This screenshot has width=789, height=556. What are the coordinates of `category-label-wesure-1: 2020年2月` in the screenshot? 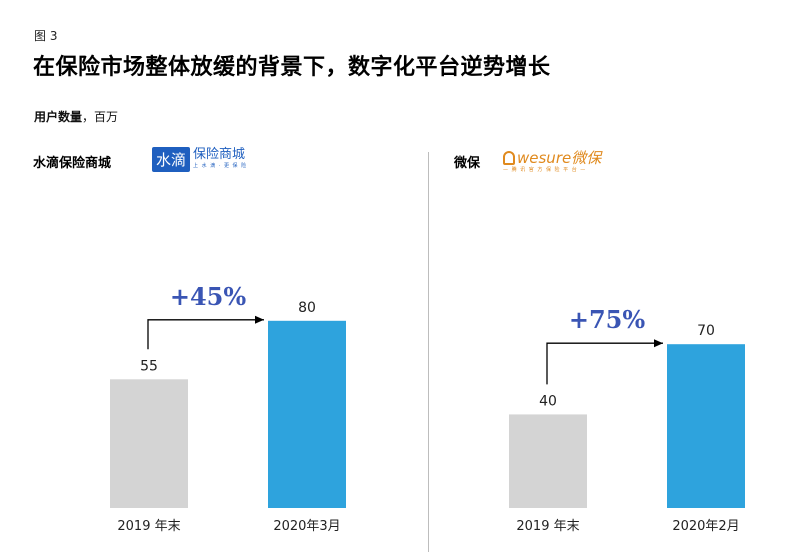 It's located at (705, 526).